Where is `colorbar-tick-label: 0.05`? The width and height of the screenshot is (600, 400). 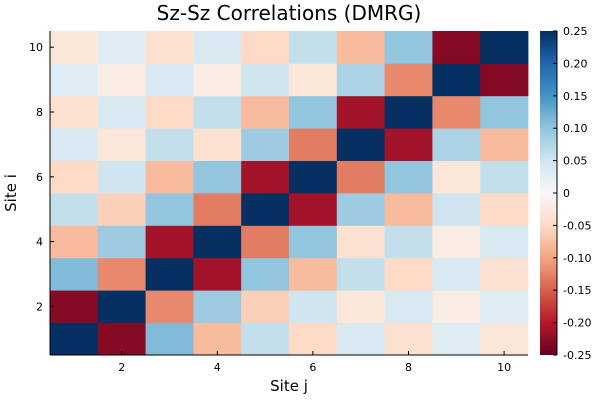 colorbar-tick-label: 0.05 is located at coordinates (575, 161).